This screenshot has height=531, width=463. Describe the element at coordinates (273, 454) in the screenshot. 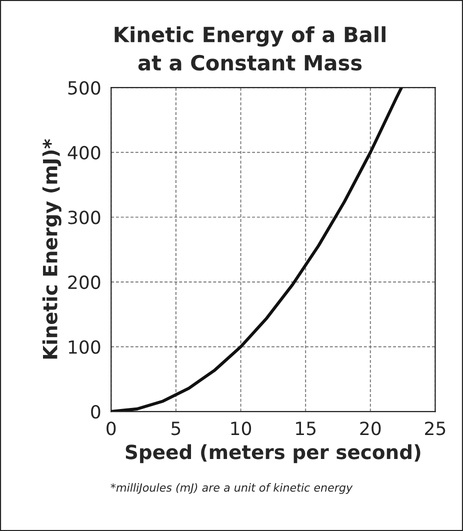

I see `x-axis-title: Speed (meters per second)` at that location.